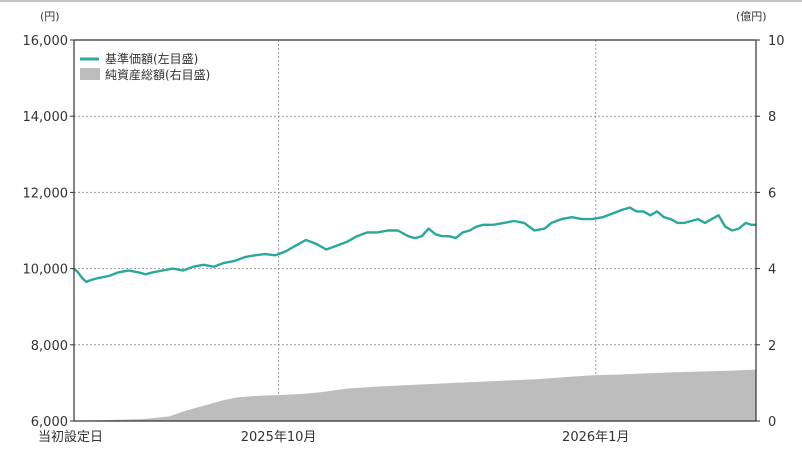 Image resolution: width=802 pixels, height=450 pixels. Describe the element at coordinates (90, 74) in the screenshot. I see `legend-swatch-area` at that location.